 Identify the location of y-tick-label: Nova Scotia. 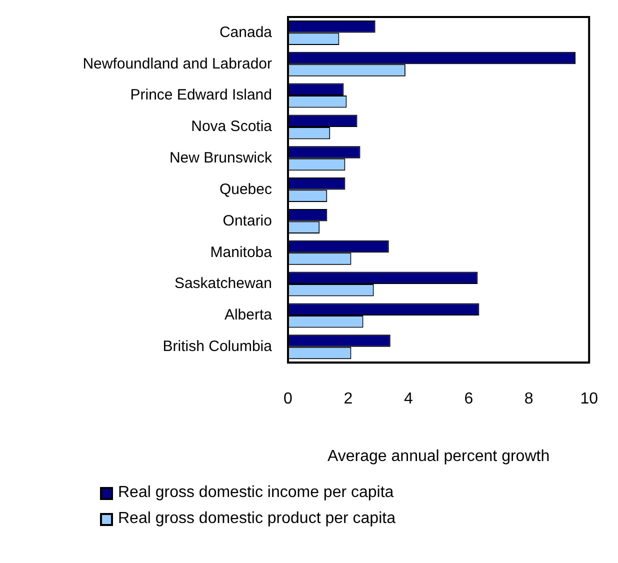
(232, 127).